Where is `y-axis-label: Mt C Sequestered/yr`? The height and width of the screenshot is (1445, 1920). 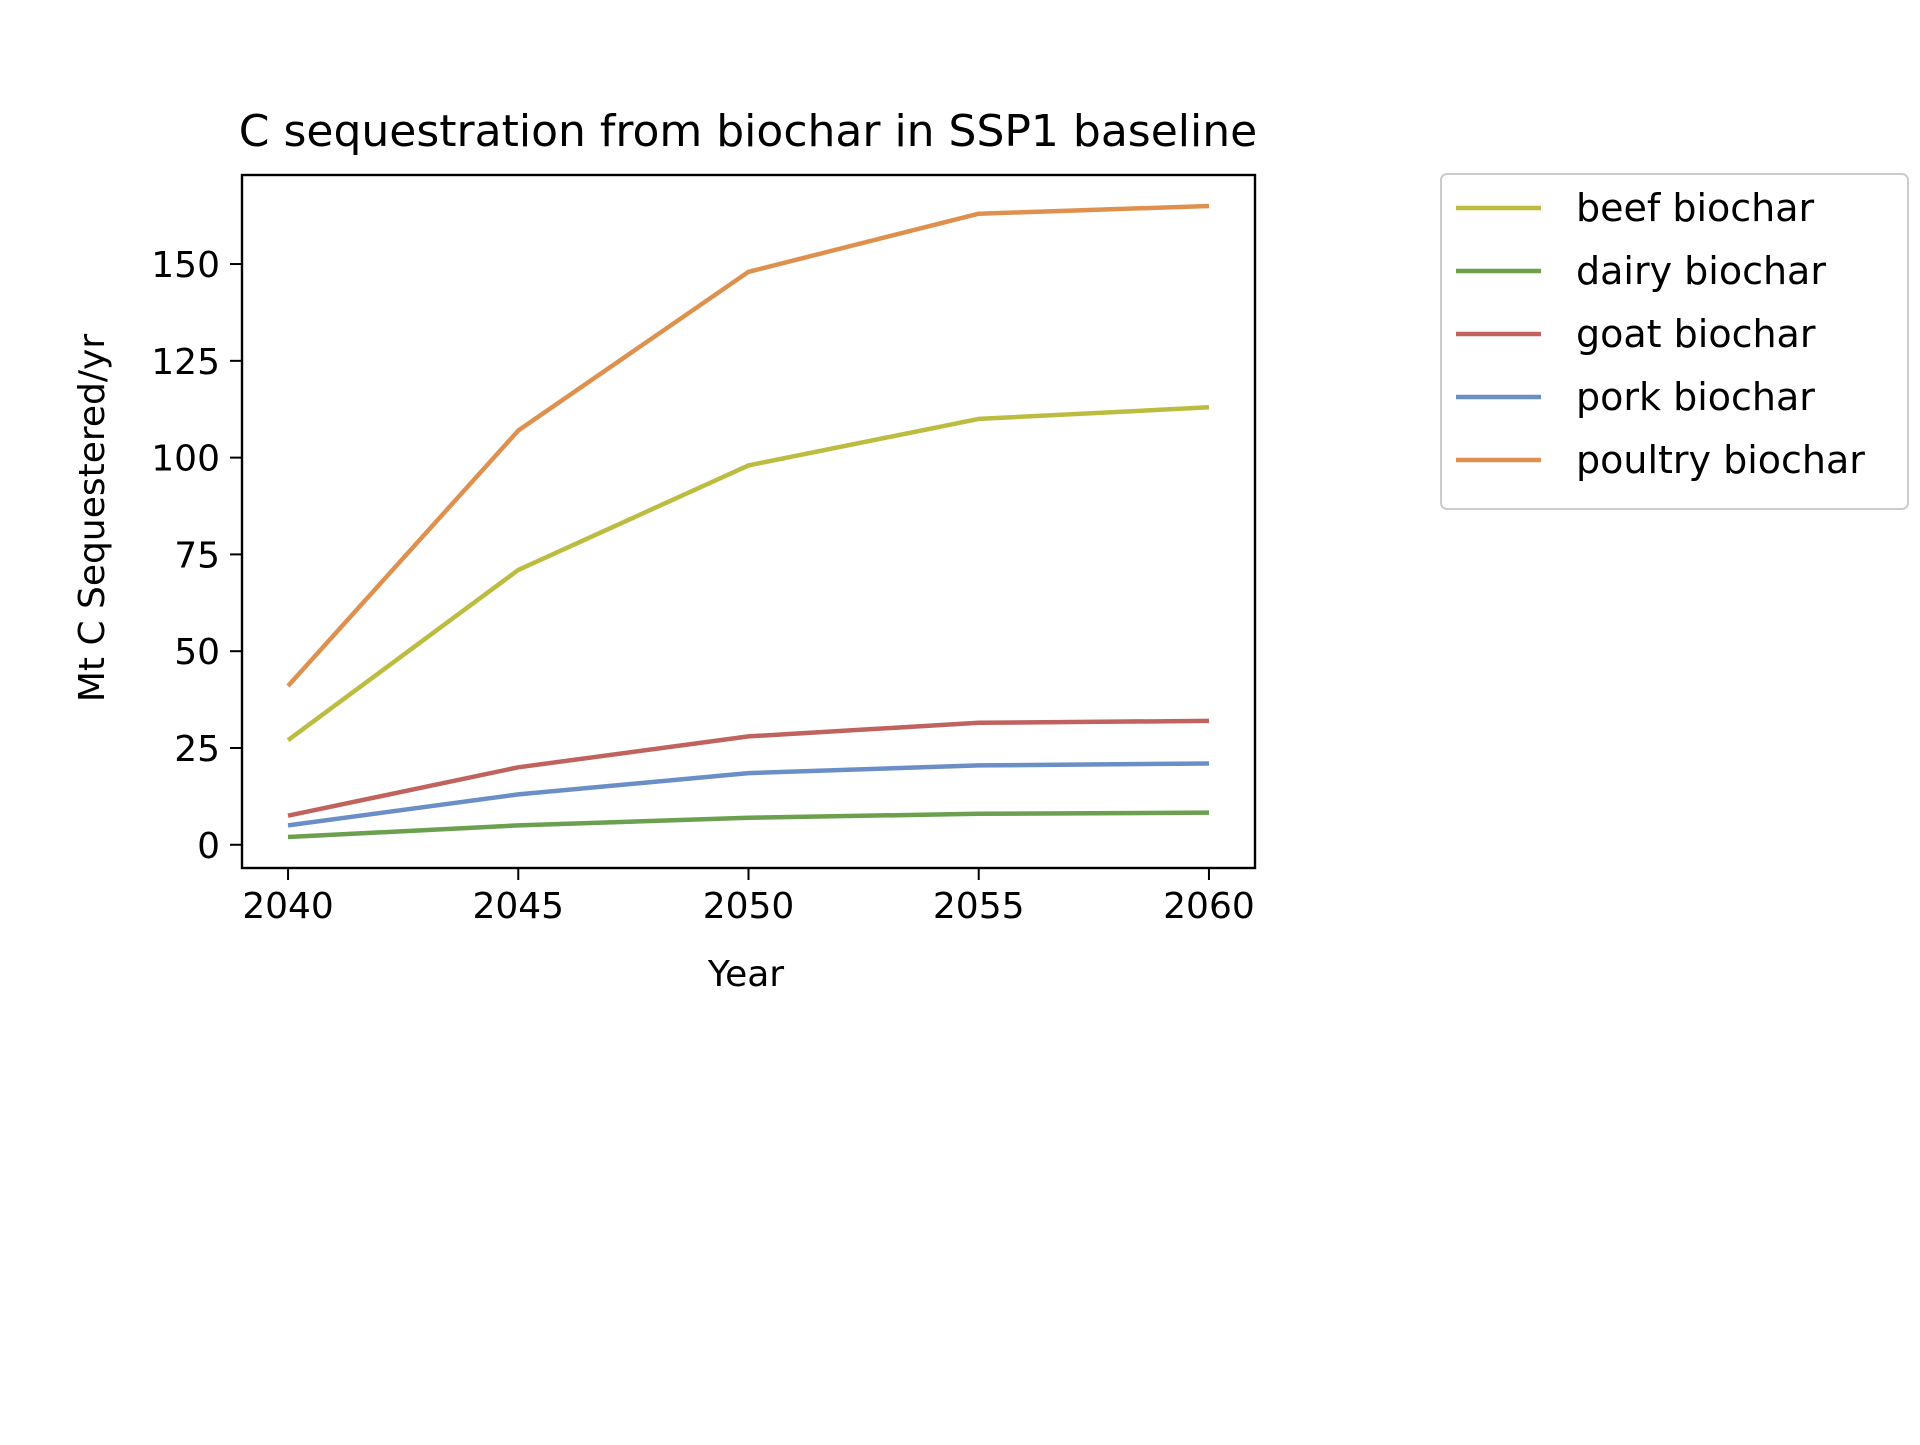 y-axis-label: Mt C Sequestered/yr is located at coordinates (92, 518).